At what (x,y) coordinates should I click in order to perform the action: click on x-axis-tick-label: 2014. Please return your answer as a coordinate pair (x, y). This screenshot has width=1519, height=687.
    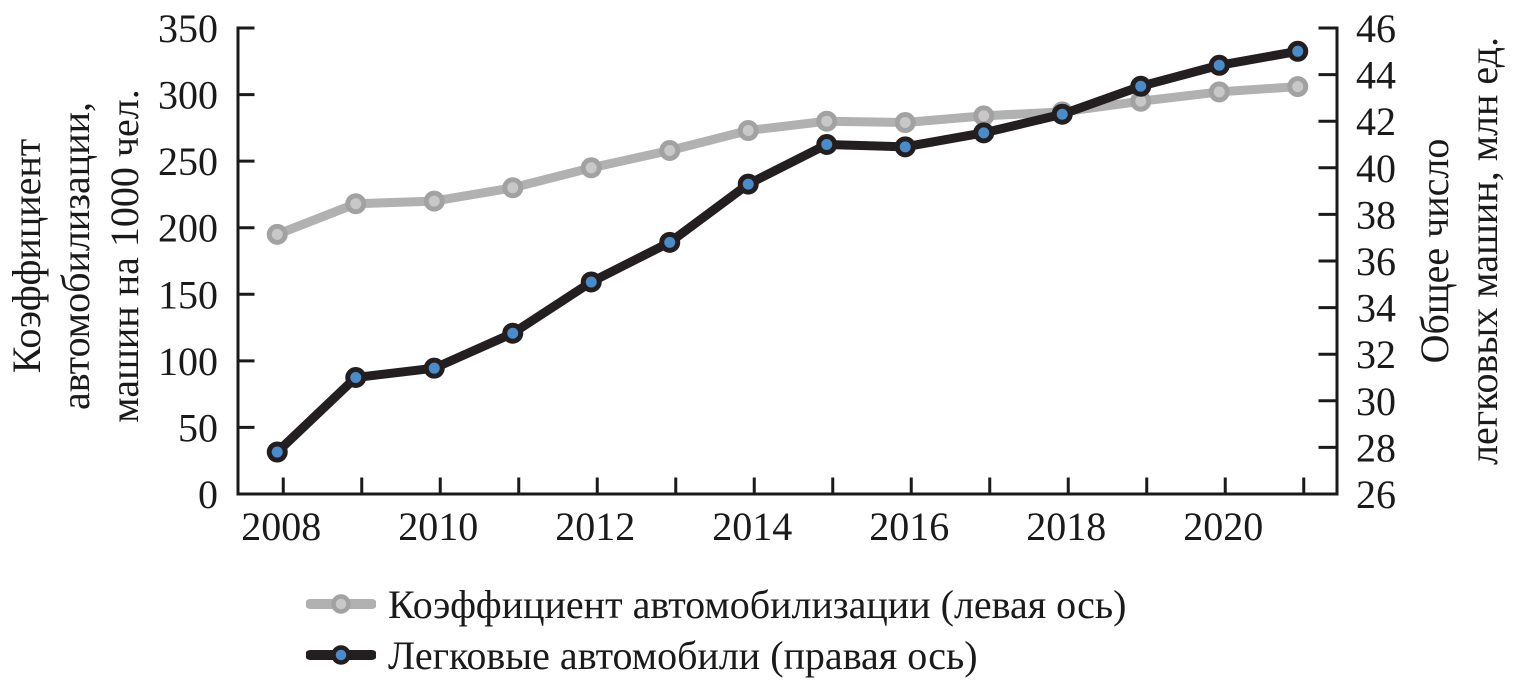
    Looking at the image, I should click on (752, 526).